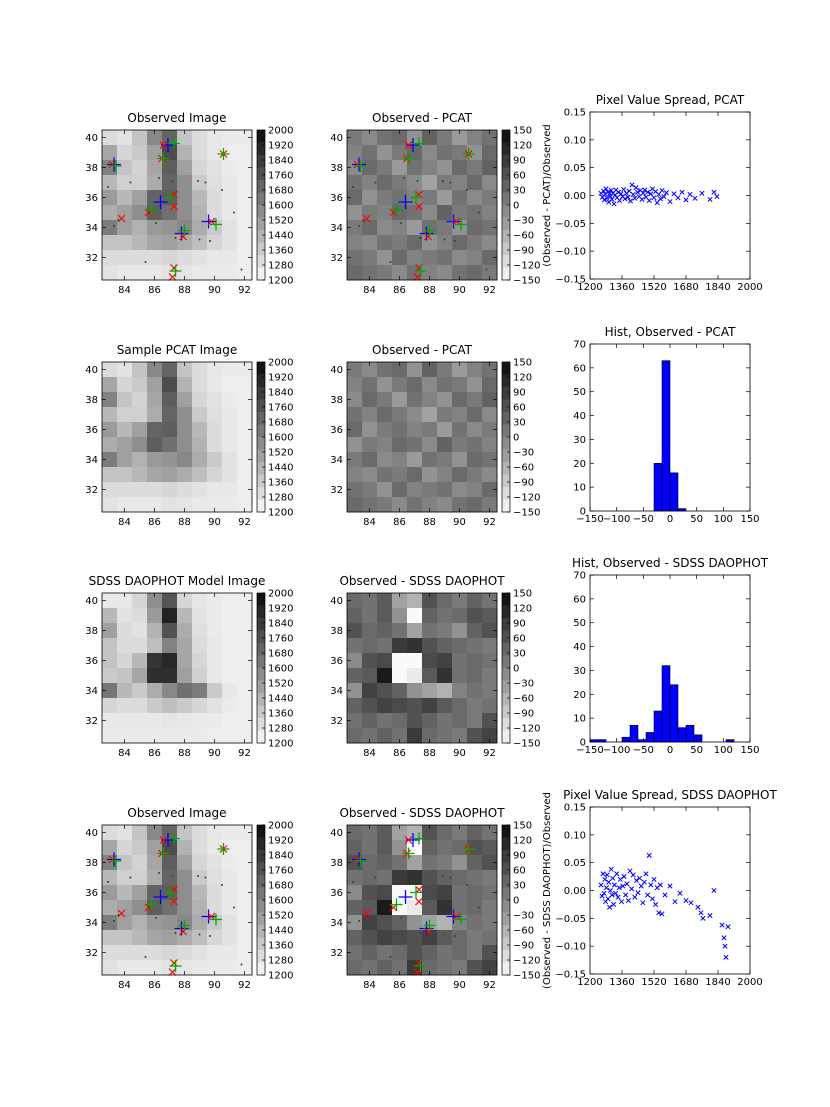 Image resolution: width=830 pixels, height=1107 pixels. Describe the element at coordinates (369, 753) in the screenshot. I see `x-tick-label: 84` at that location.